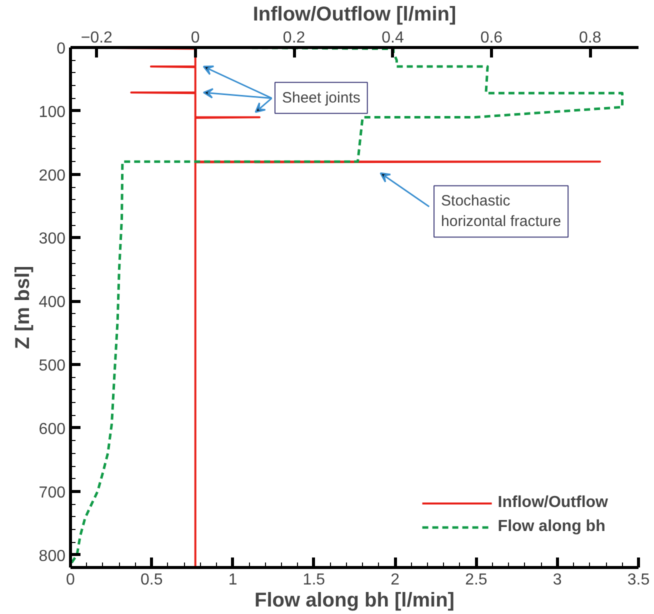 This screenshot has width=654, height=614. I want to click on annotation: Sheet joints, so click(321, 97).